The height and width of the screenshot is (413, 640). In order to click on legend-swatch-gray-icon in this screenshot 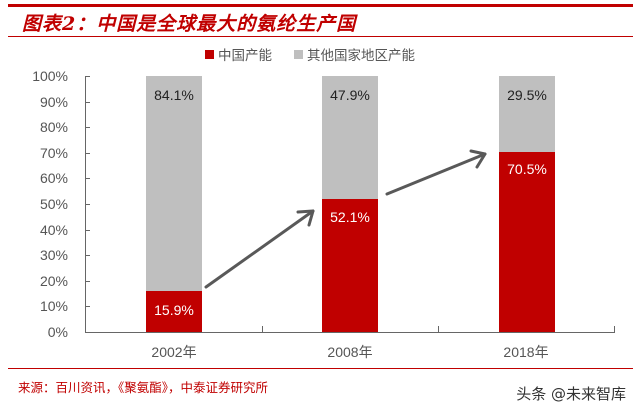, I will do `click(298, 54)`.